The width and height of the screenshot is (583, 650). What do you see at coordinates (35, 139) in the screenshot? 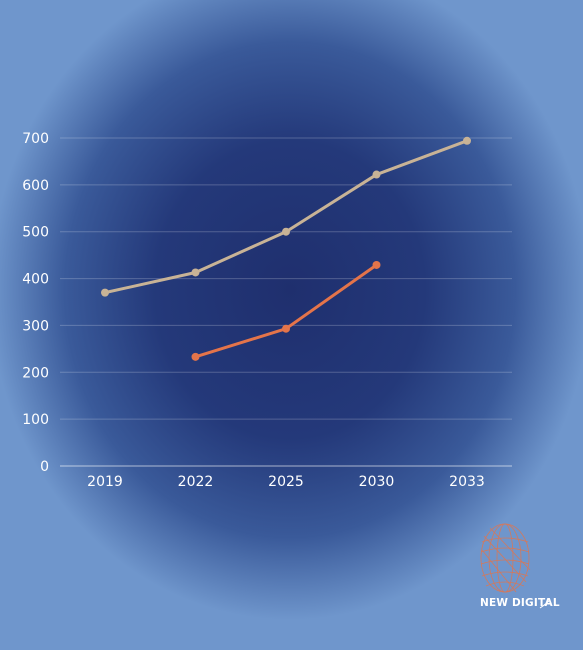
I see `y-tick-label: 700` at bounding box center [35, 139].